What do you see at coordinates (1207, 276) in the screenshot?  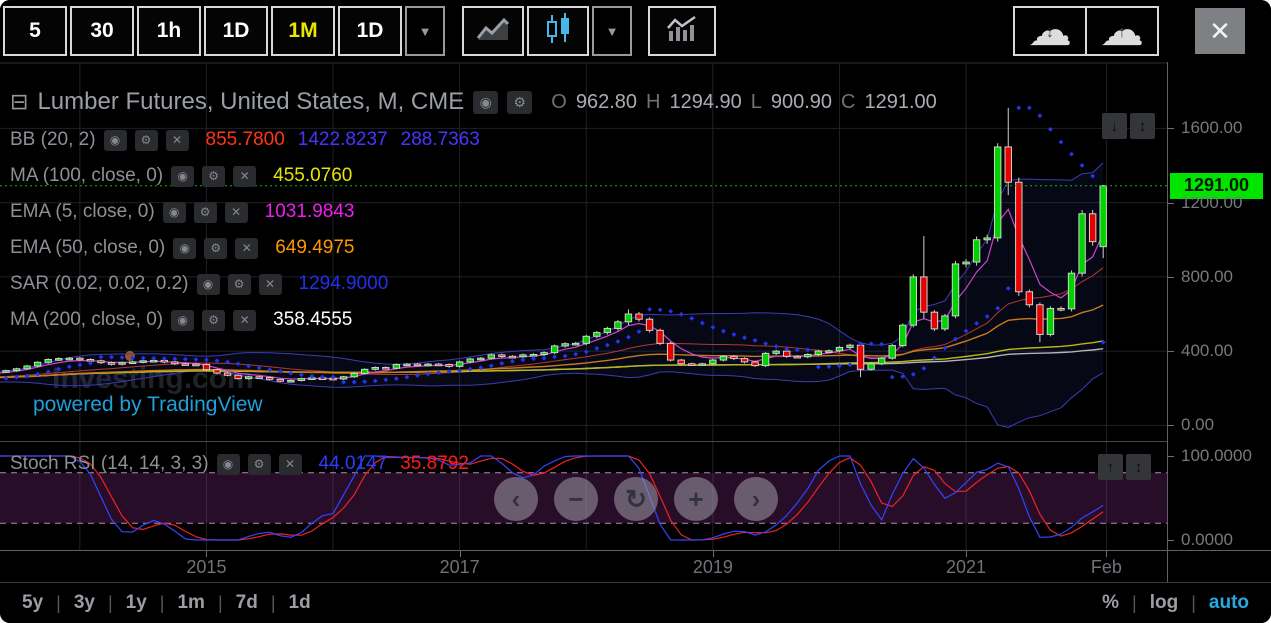 I see `price-axis-label: 800.00` at bounding box center [1207, 276].